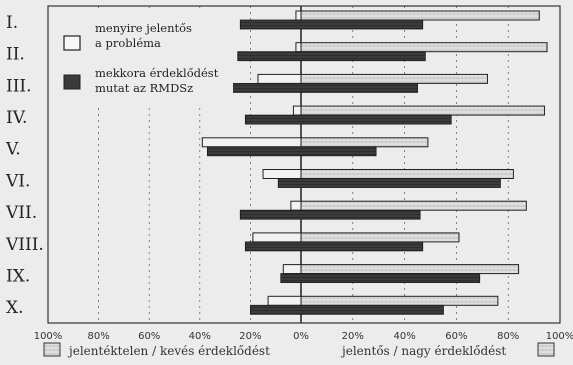 Image resolution: width=573 pixels, height=365 pixels. I want to click on category-label: I., so click(12, 23).